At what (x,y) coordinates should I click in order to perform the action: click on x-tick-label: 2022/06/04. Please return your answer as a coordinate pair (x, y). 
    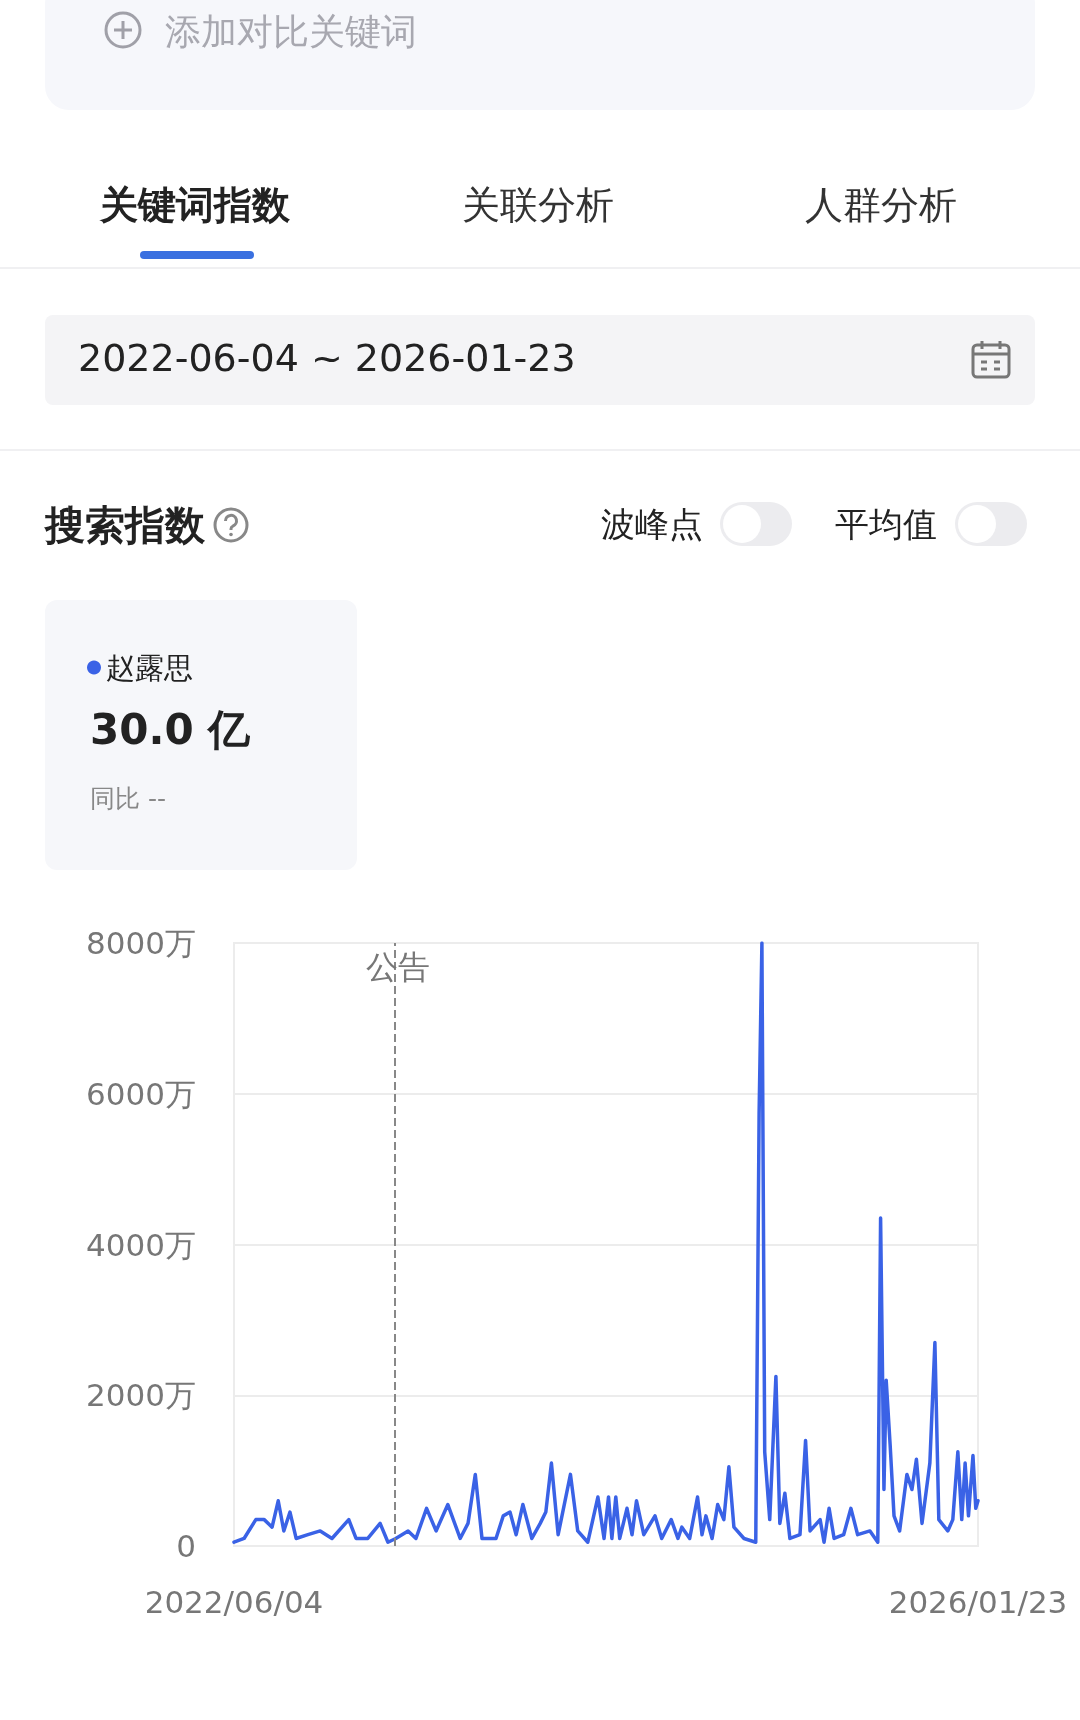
    Looking at the image, I should click on (234, 1601).